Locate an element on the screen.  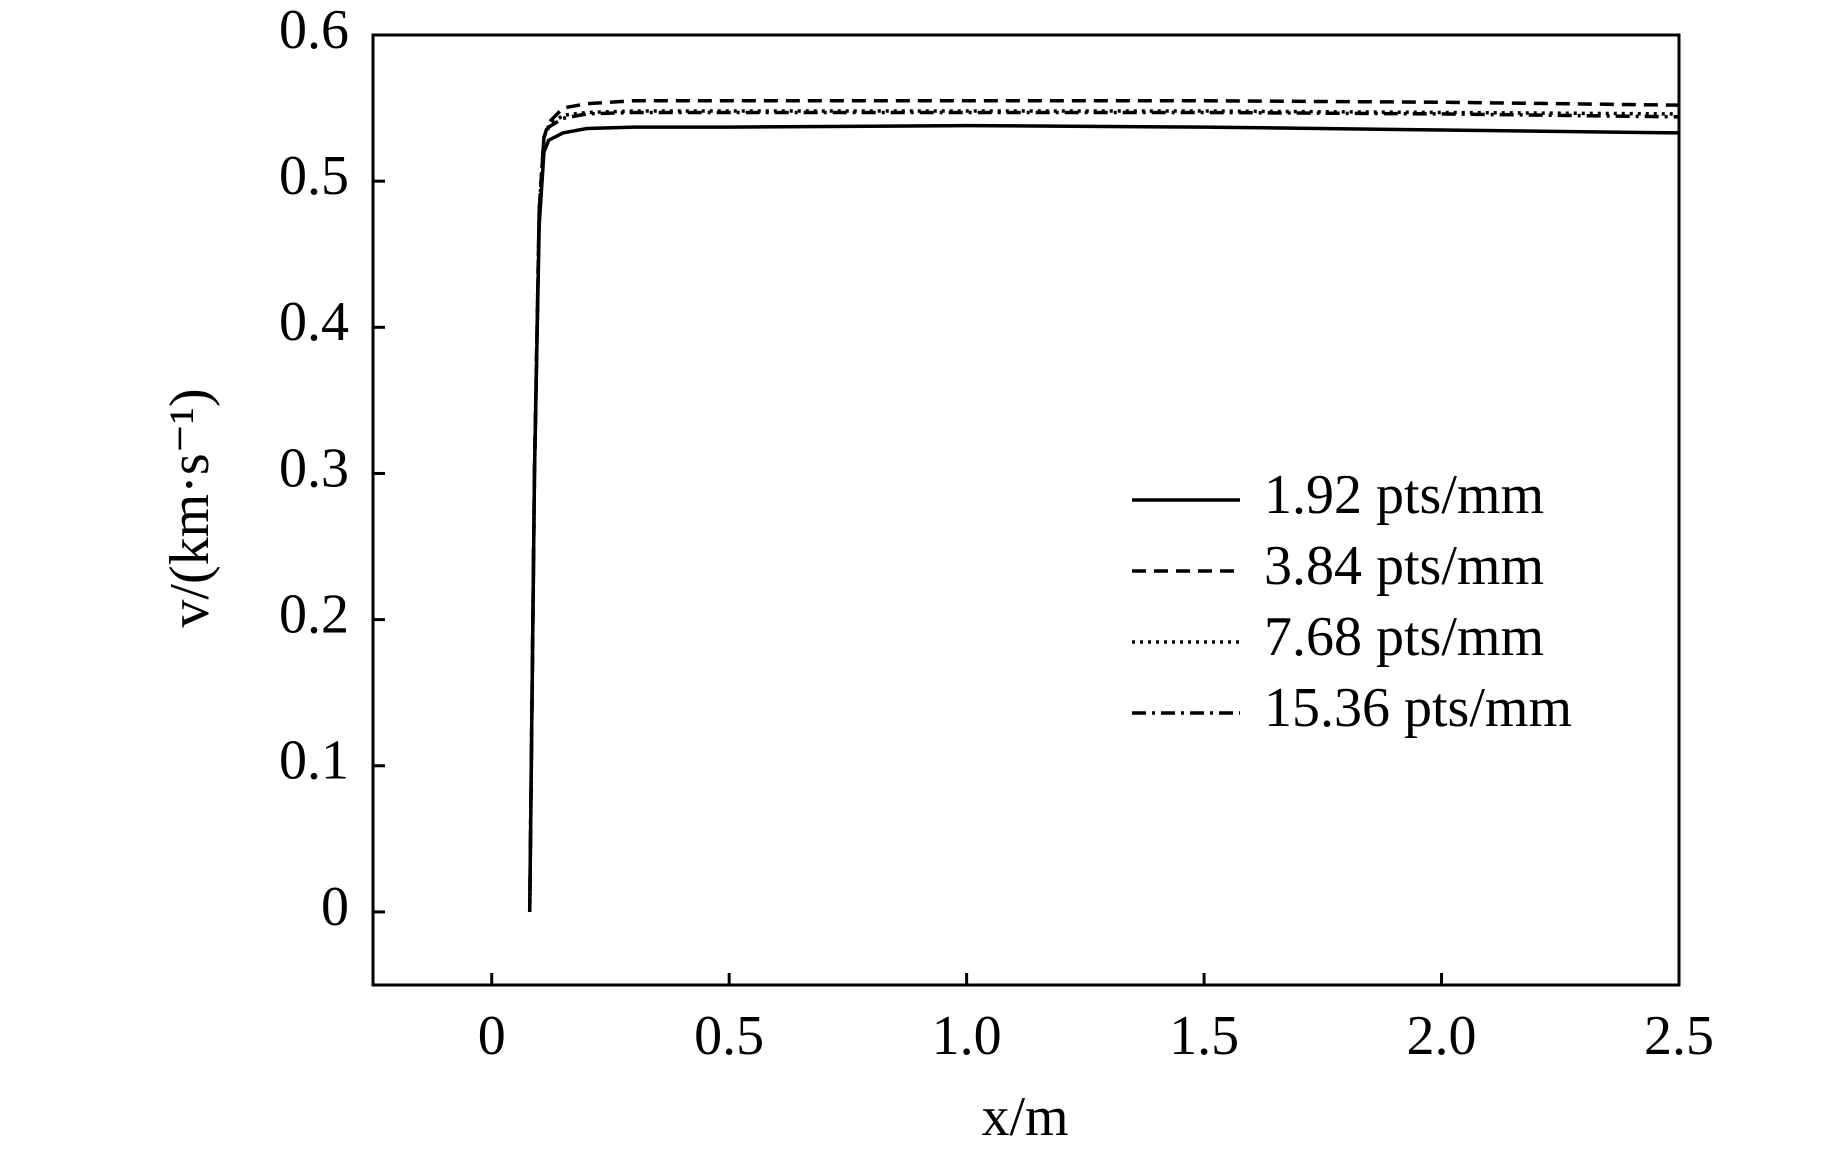
y-tick-label: 0.1 is located at coordinates (314, 761).